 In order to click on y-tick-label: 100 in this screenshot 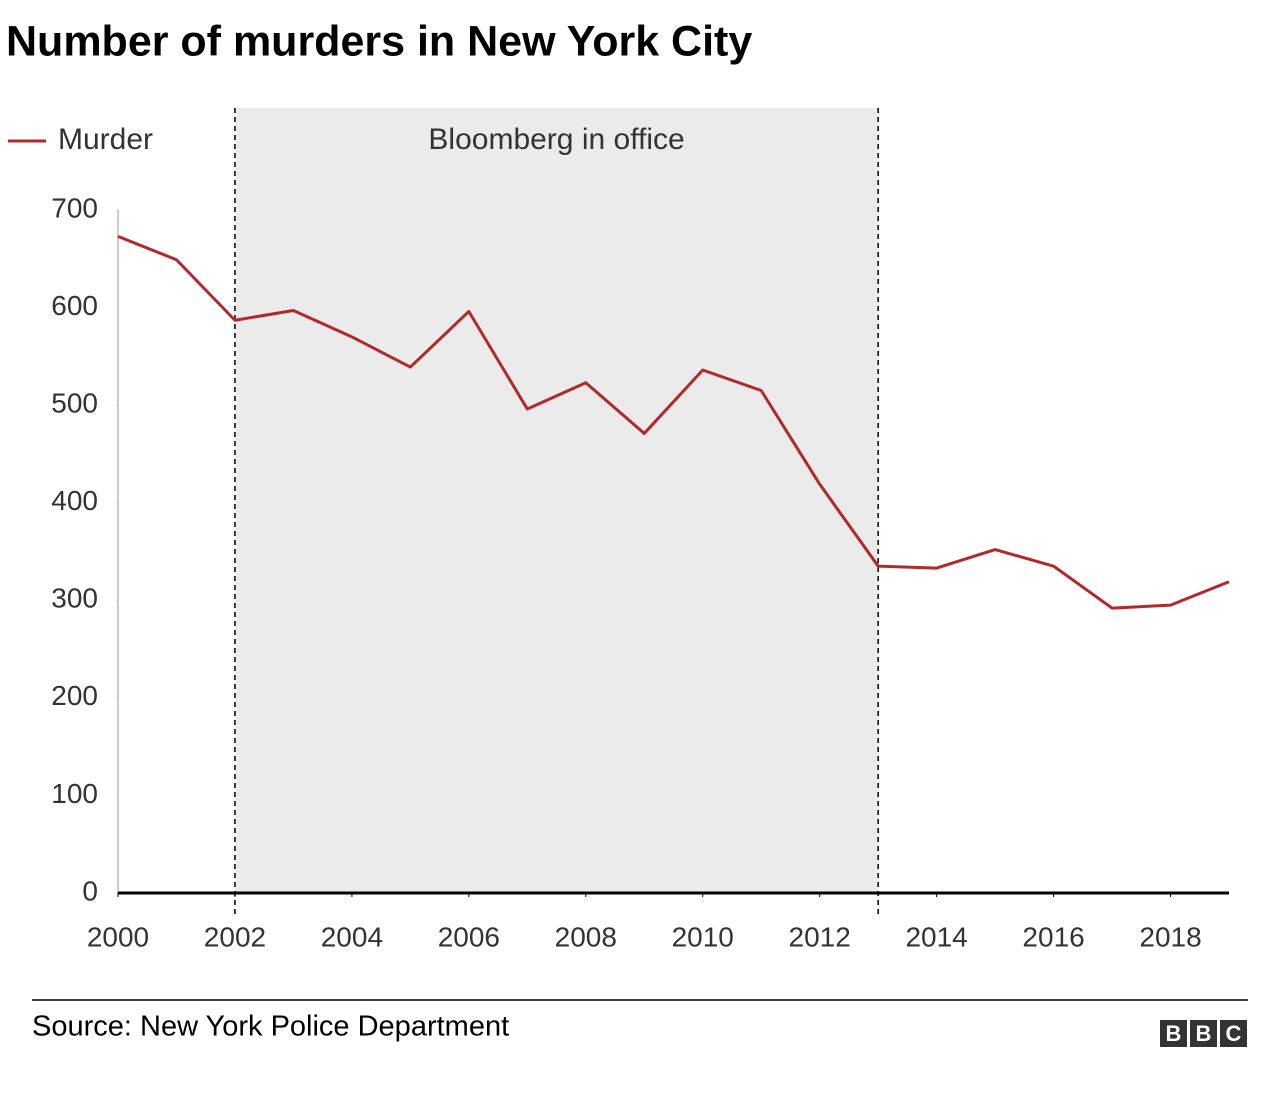, I will do `click(74, 793)`.